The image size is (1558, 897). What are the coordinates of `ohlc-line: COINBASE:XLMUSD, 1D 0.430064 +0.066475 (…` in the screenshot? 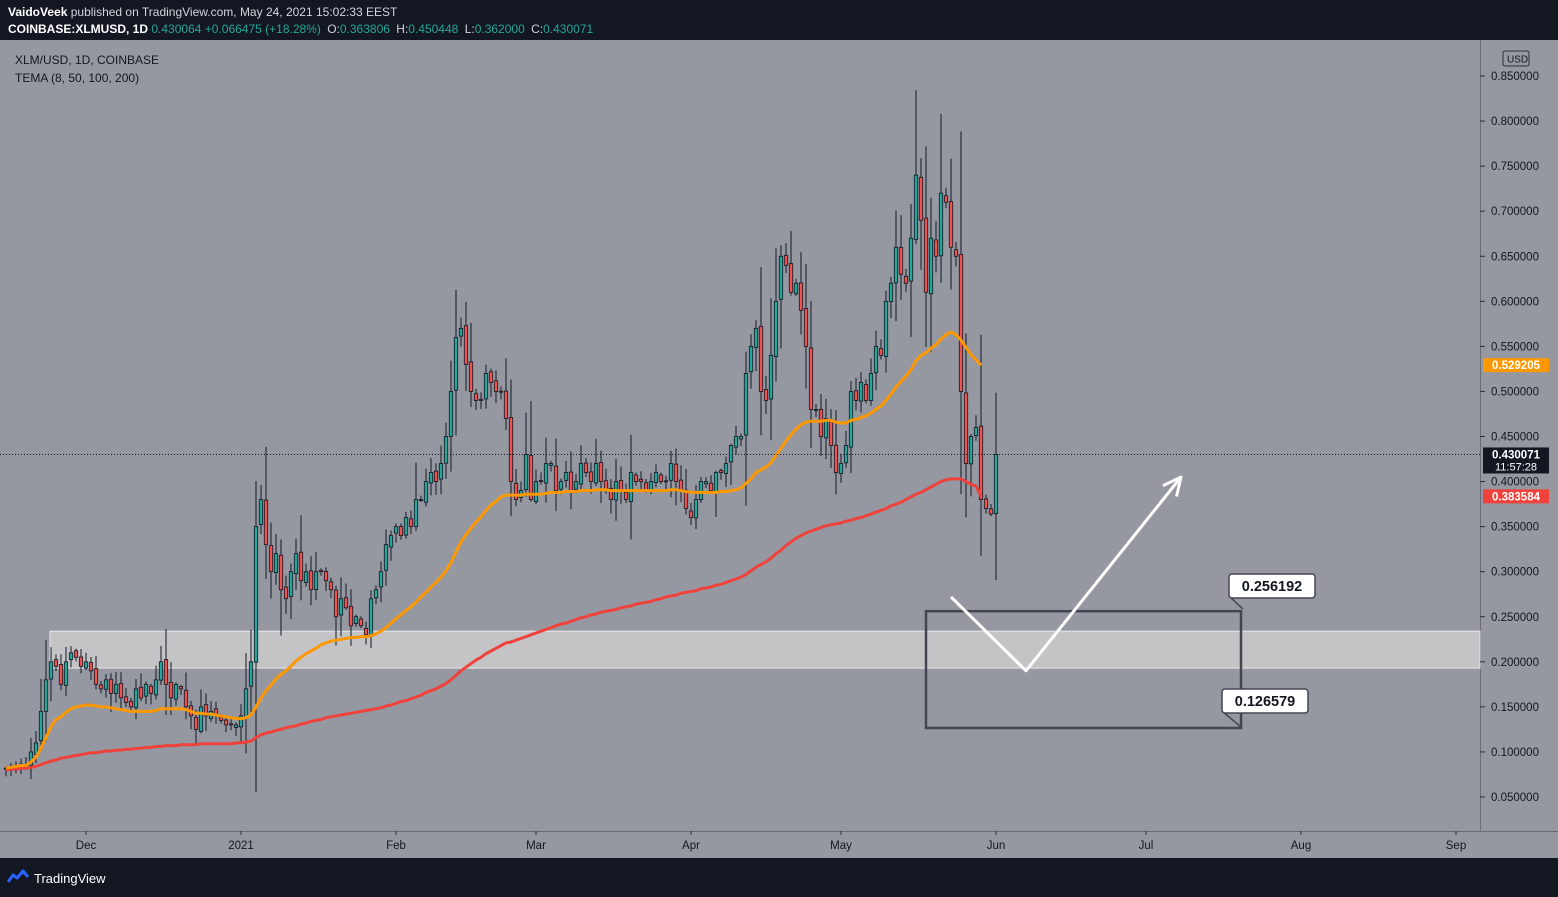 It's located at (300, 29).